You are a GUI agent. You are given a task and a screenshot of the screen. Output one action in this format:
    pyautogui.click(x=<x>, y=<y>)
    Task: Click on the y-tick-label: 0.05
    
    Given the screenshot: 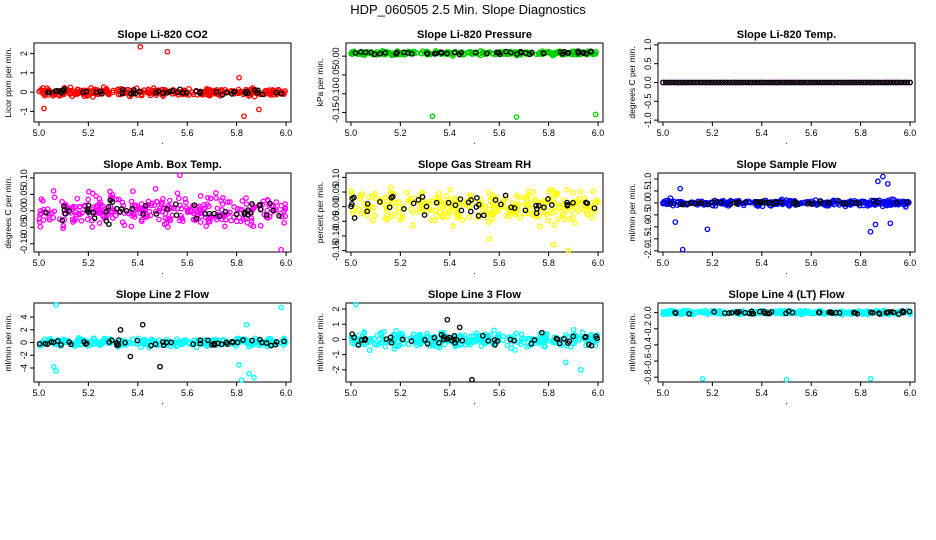 What is the action you would take?
    pyautogui.click(x=24, y=195)
    